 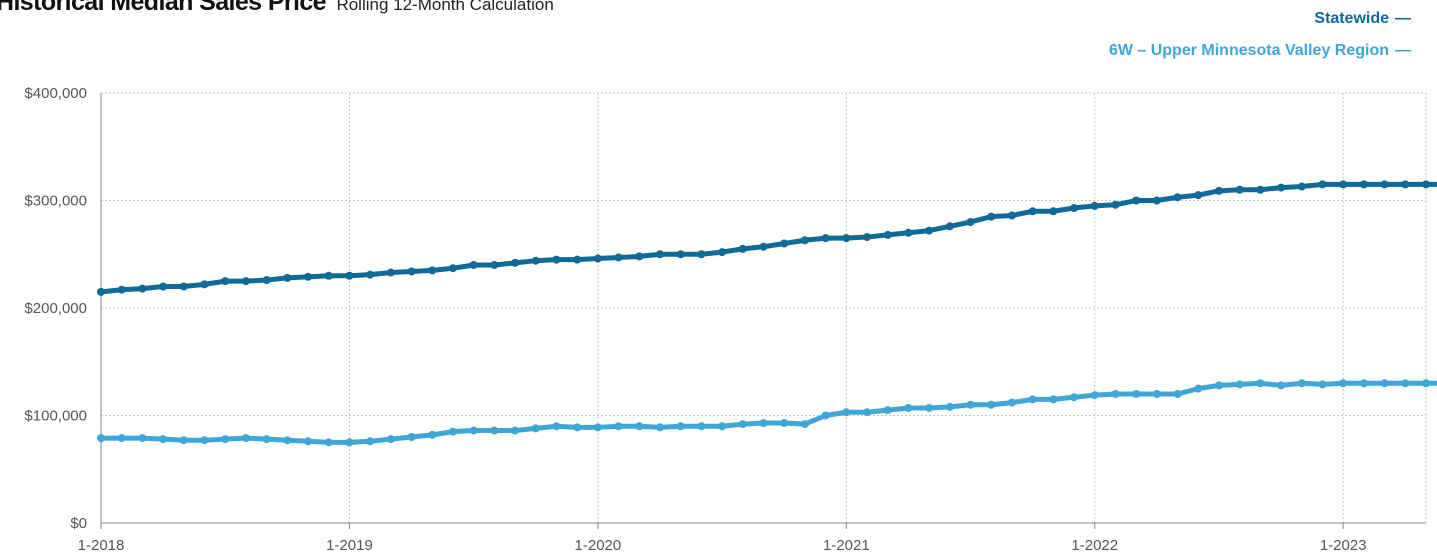 I want to click on x-tick-label: 1-2020, so click(x=598, y=545).